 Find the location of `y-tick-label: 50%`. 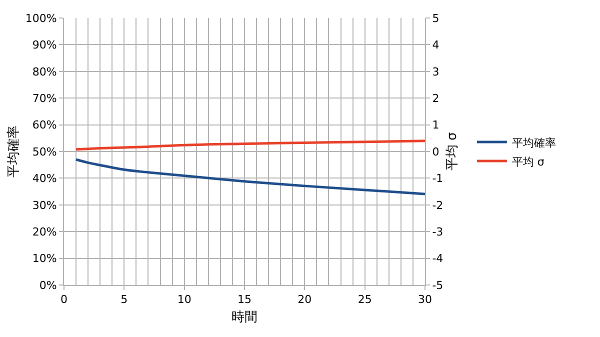

y-tick-label: 50% is located at coordinates (44, 151).